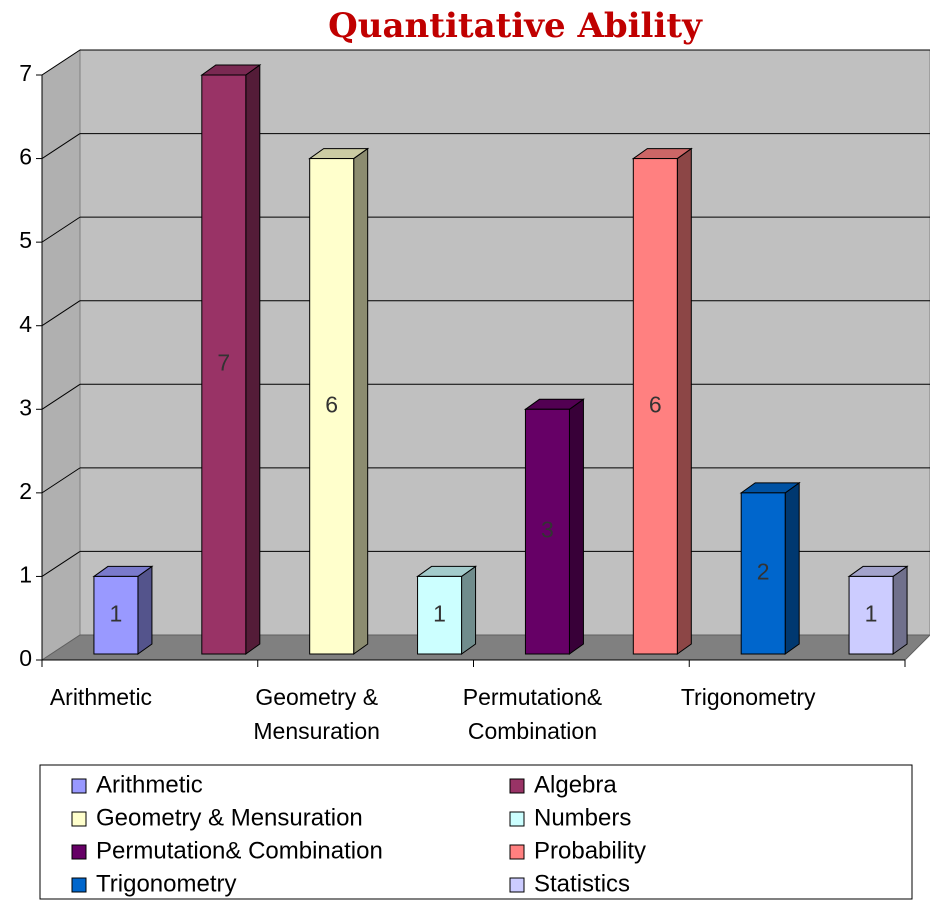 The height and width of the screenshot is (902, 930). What do you see at coordinates (582, 883) in the screenshot?
I see `legend-label: Statistics` at bounding box center [582, 883].